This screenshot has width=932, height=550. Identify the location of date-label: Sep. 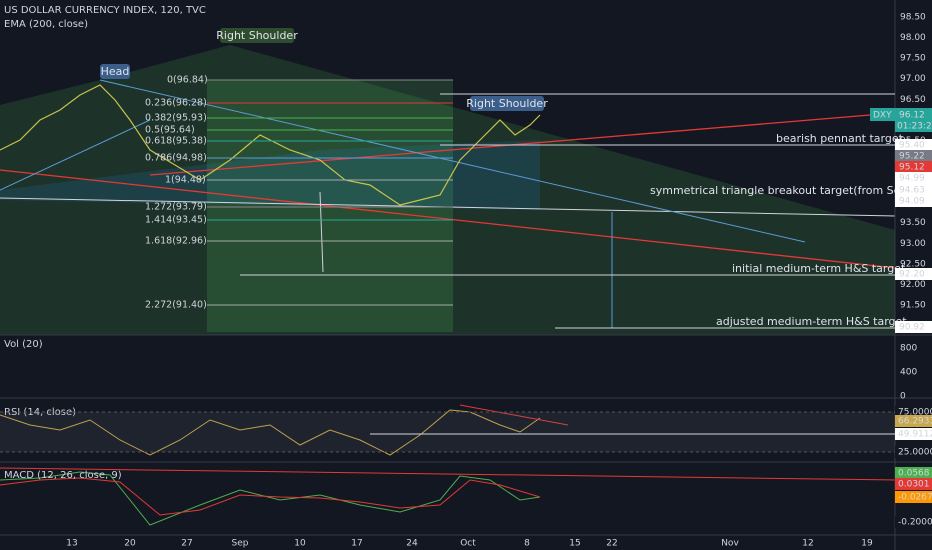
(240, 544).